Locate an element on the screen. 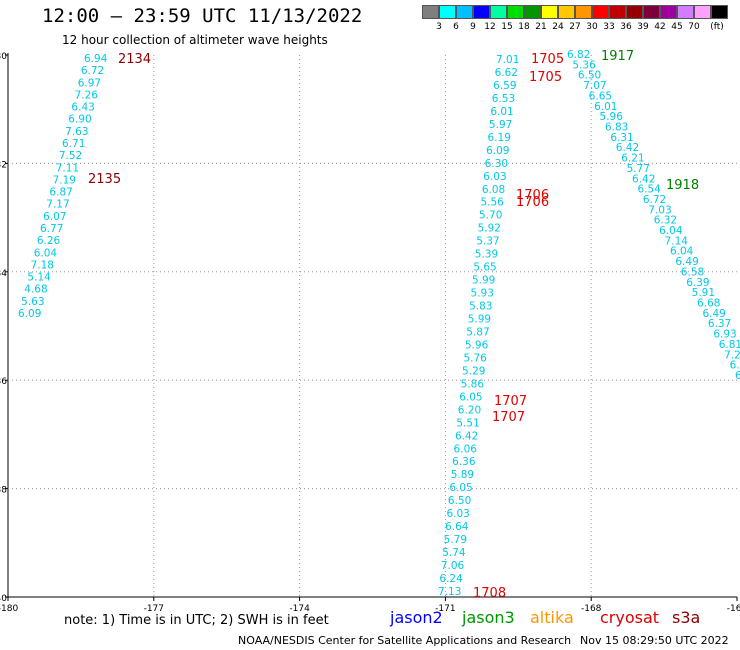 The height and width of the screenshot is (650, 740). colorbar-label: 9 is located at coordinates (473, 27).